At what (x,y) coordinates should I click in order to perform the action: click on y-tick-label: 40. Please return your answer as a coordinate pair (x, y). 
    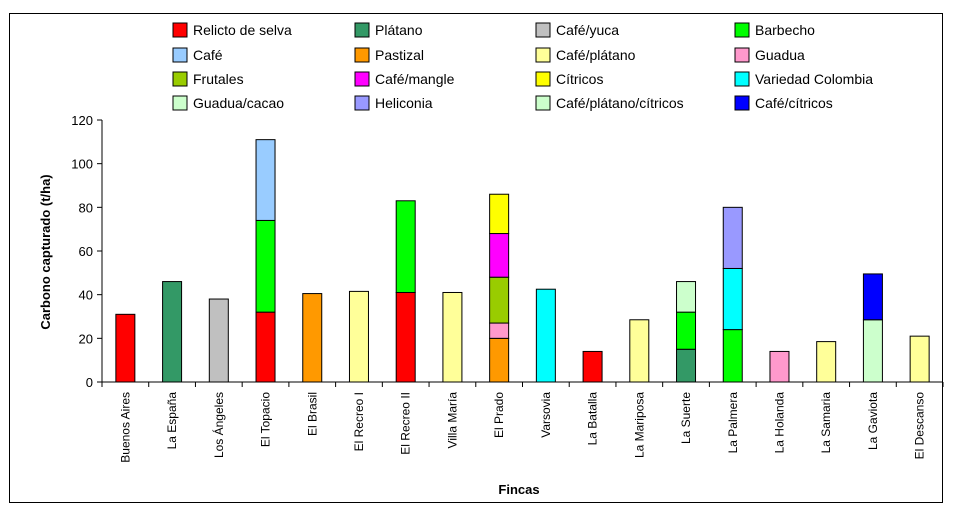
    Looking at the image, I should click on (86, 295).